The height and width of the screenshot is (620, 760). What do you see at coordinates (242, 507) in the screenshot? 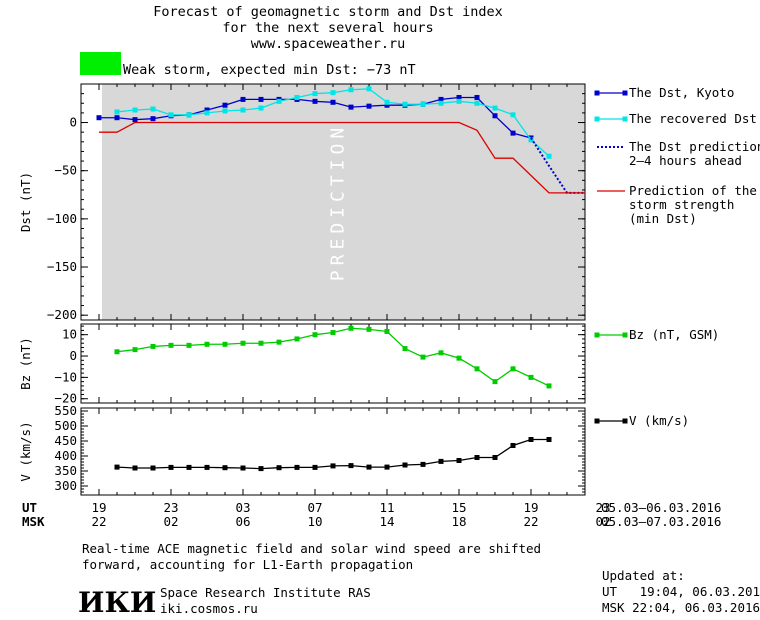
I see `ut-tick-label: 03` at bounding box center [242, 507].